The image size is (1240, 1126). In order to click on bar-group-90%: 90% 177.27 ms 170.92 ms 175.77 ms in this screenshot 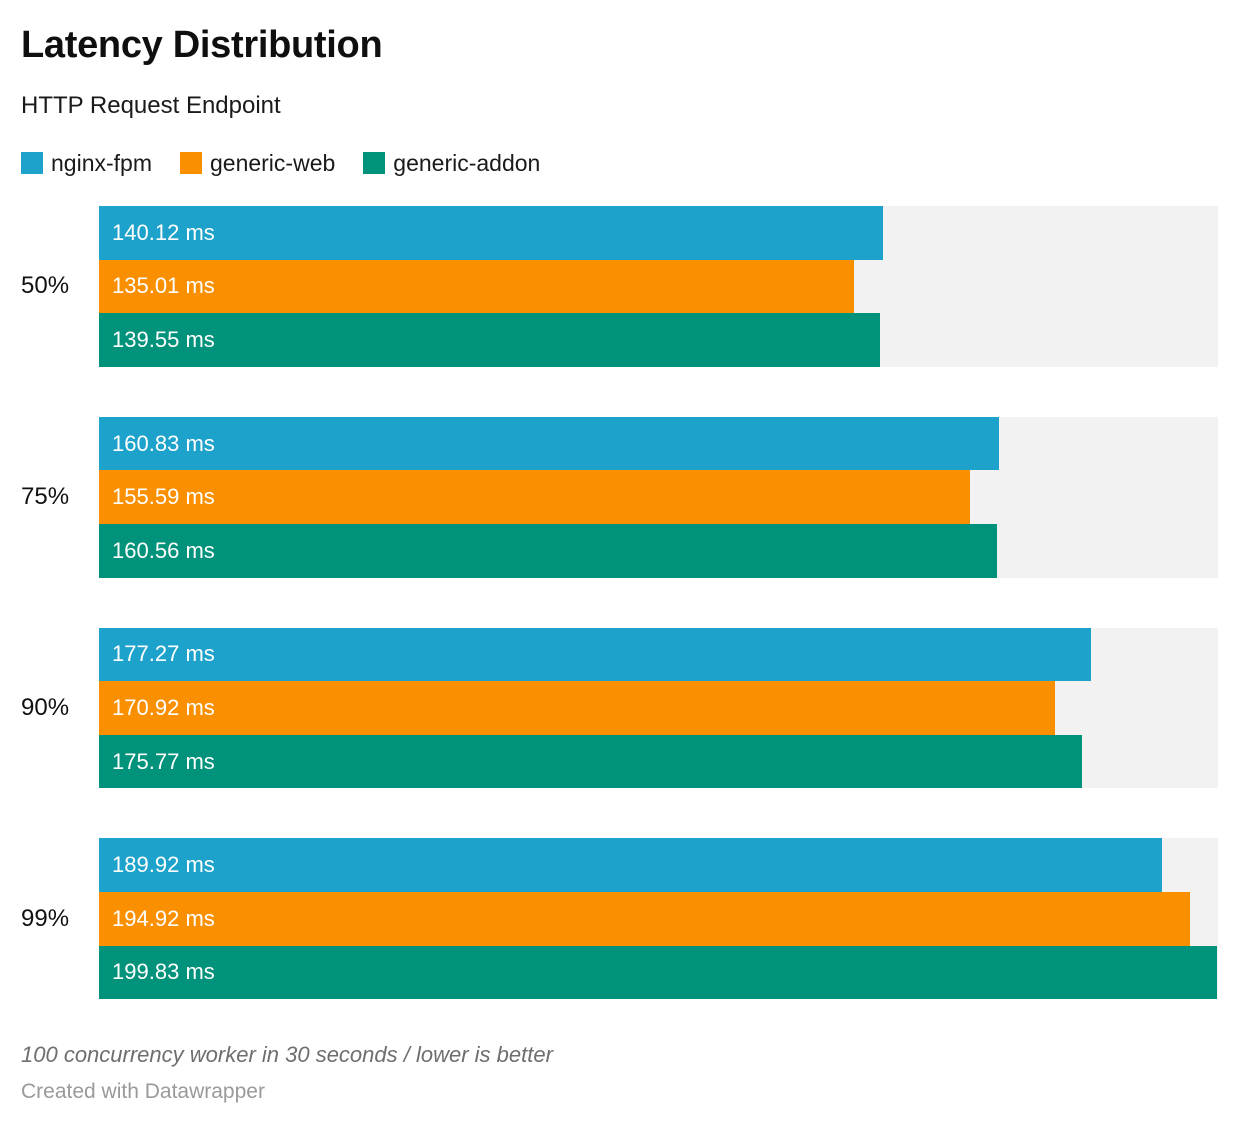, I will do `click(619, 708)`.